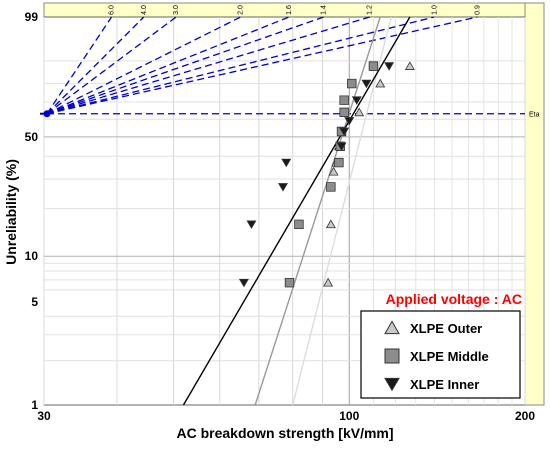 This screenshot has height=449, width=550. Describe the element at coordinates (144, 10) in the screenshot. I see `beta-label: 4.0` at that location.